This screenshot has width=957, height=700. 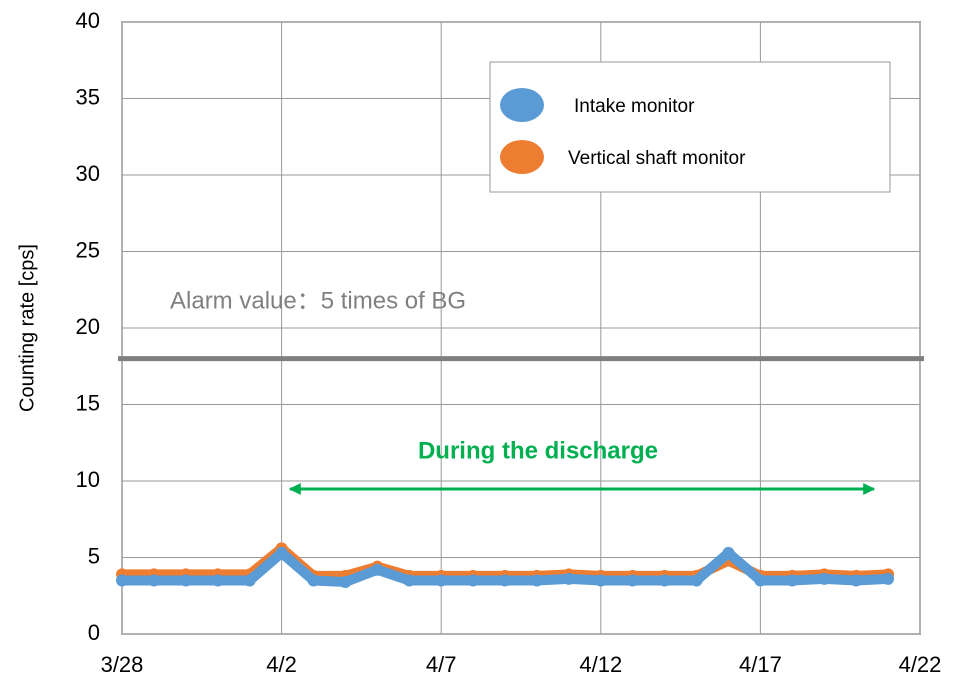 I want to click on y-tick-label: 40, so click(x=88, y=20).